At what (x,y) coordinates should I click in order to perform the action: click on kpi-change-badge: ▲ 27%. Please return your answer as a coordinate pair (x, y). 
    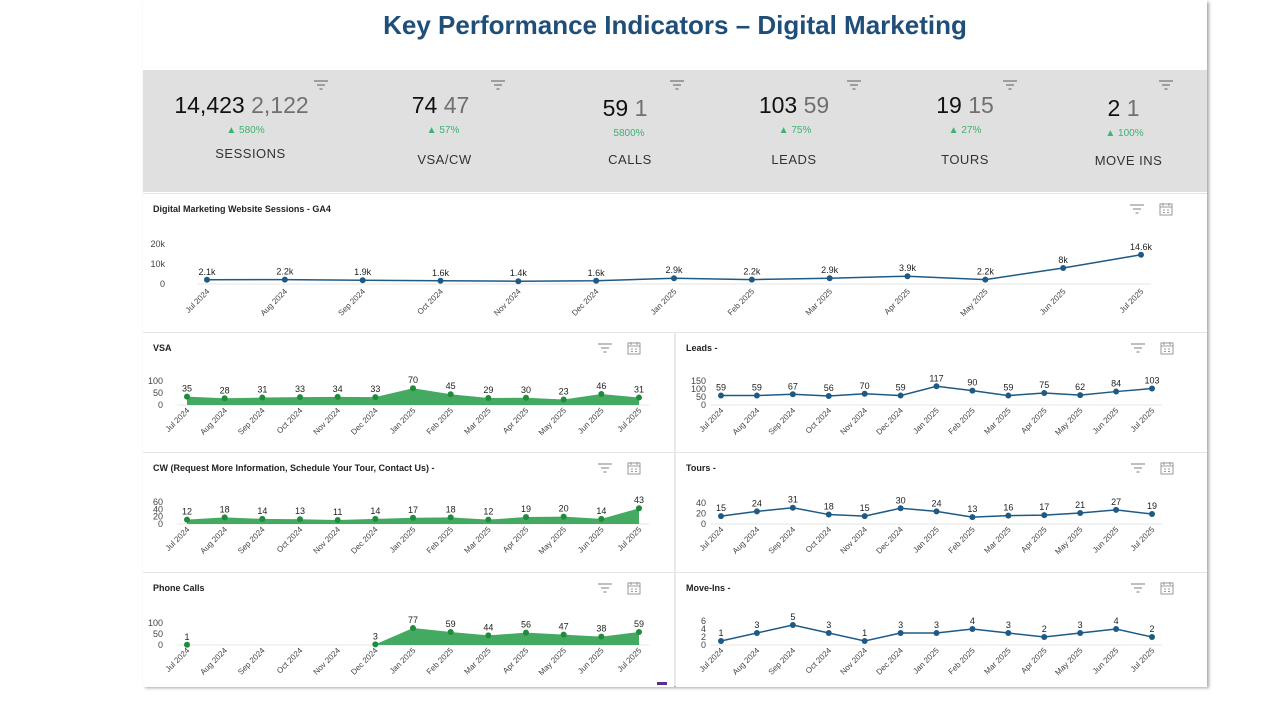
    Looking at the image, I should click on (965, 130).